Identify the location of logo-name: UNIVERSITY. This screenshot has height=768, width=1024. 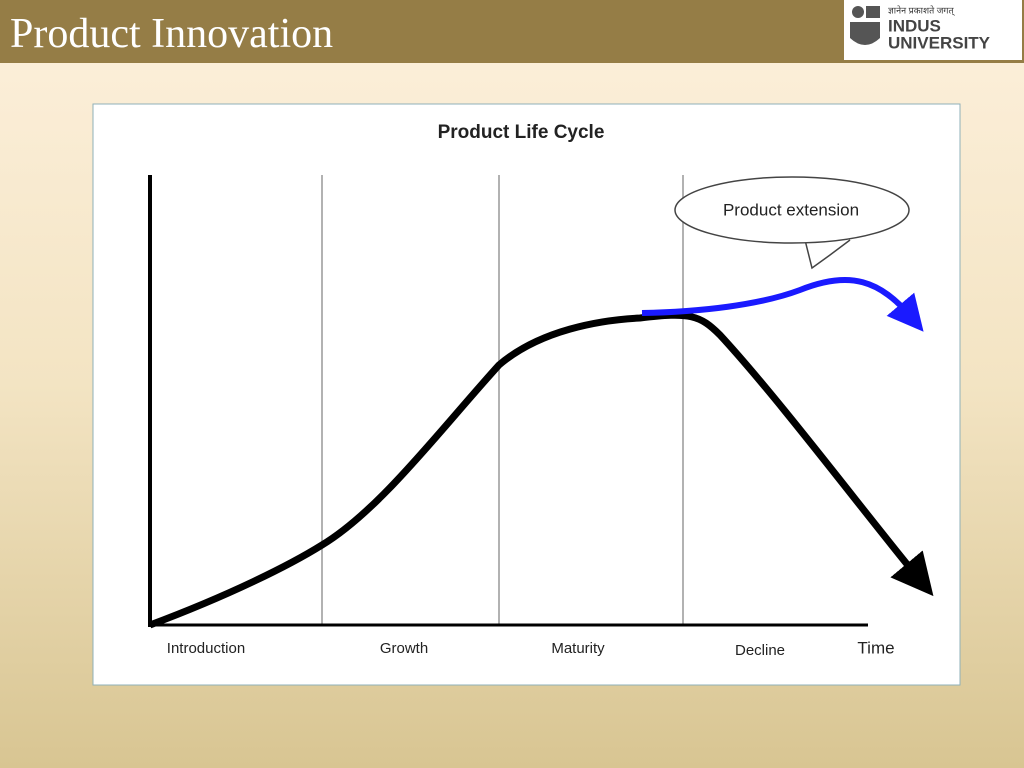
(939, 42).